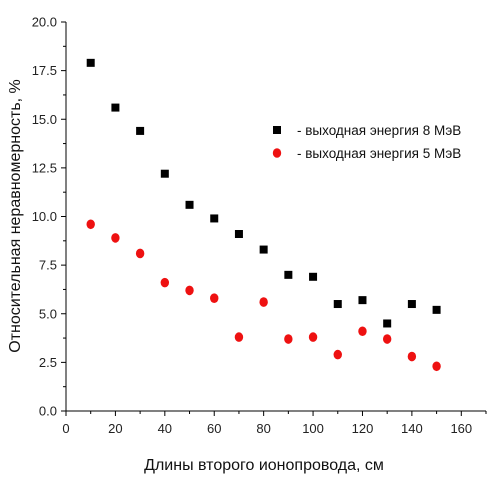  I want to click on y-tick-label: 2.5, so click(48, 362).